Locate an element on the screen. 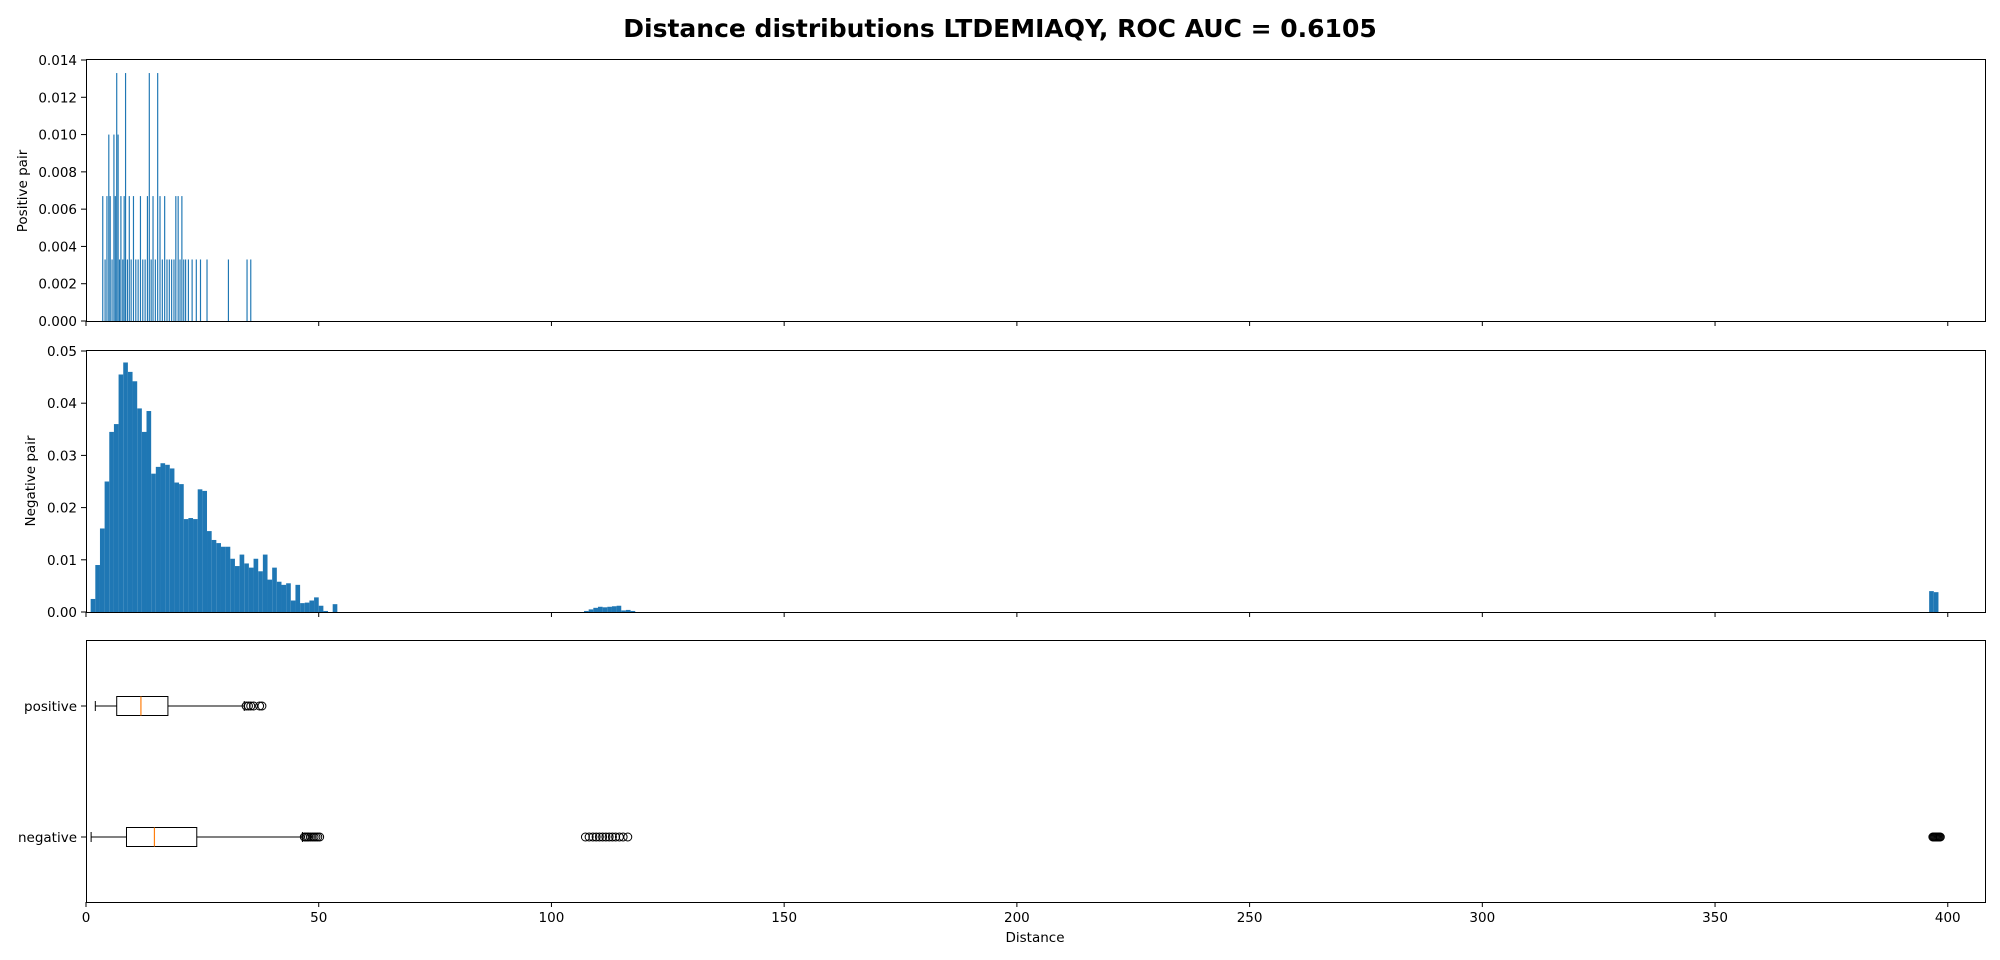 This screenshot has width=2000, height=960. boxplot-boxes is located at coordinates (1017, 771).